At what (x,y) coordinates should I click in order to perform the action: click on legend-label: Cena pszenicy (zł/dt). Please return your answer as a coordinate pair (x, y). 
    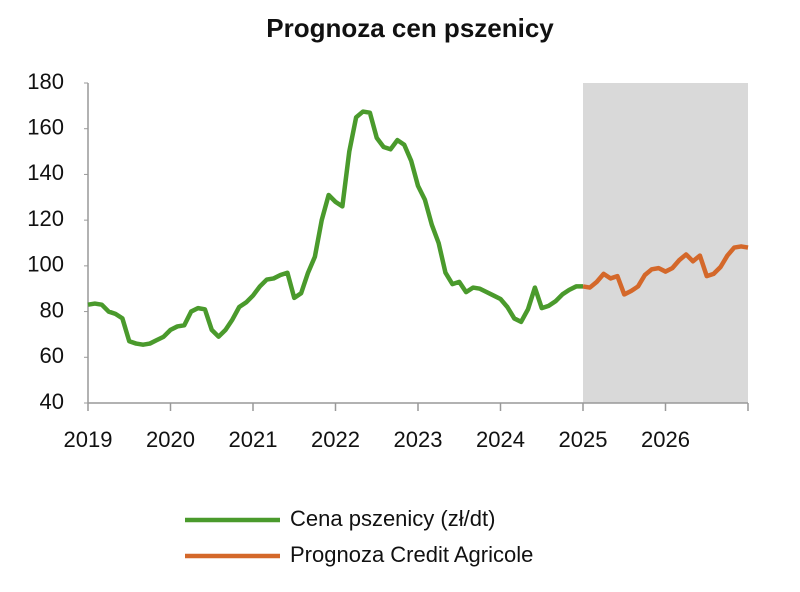
    Looking at the image, I should click on (392, 518).